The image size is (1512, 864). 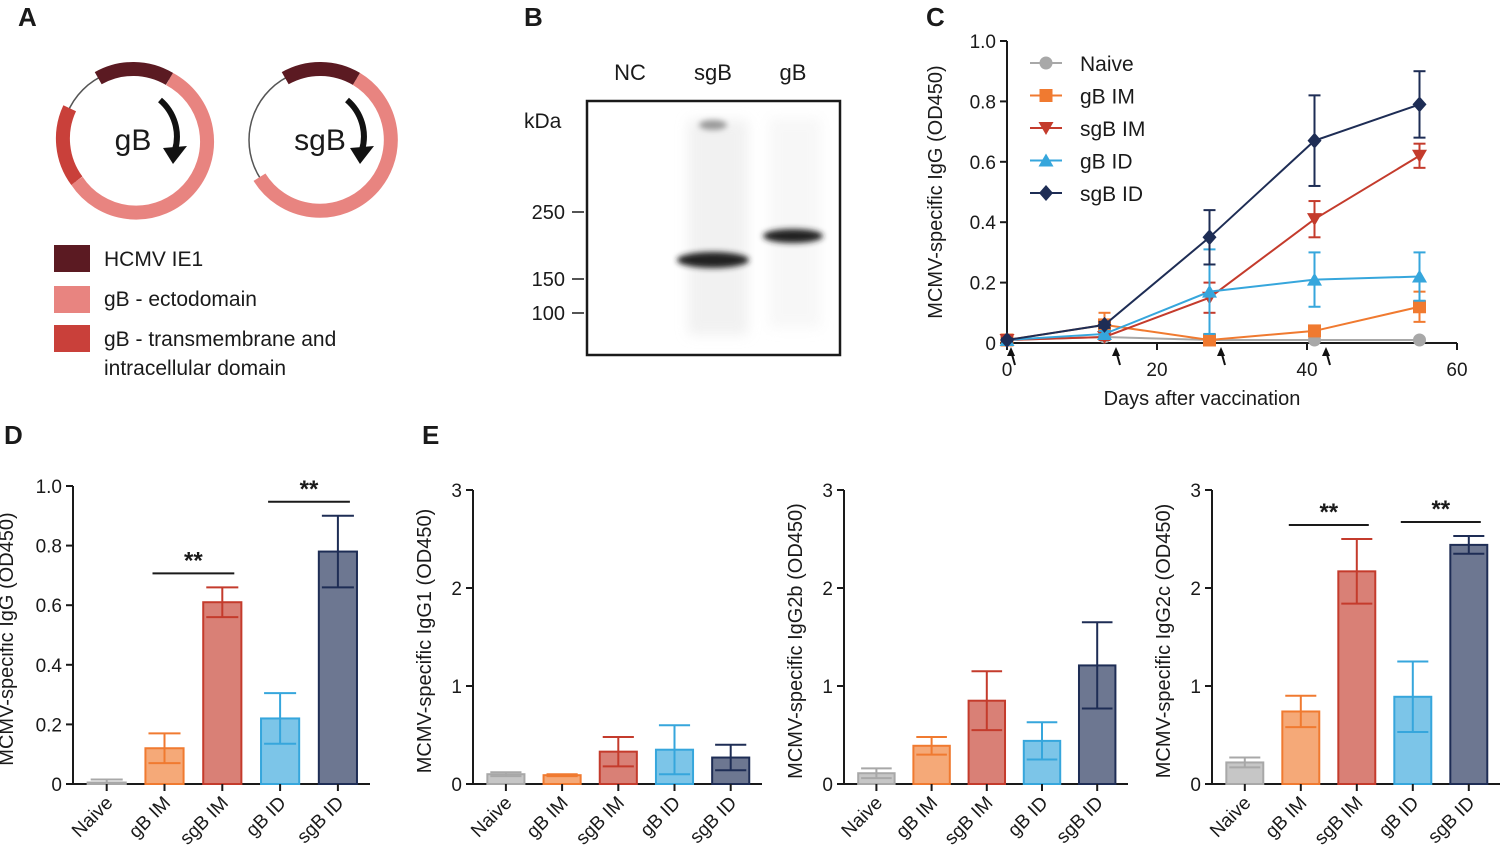 I want to click on plasmid-gb-ie1-arc, so click(x=133, y=74).